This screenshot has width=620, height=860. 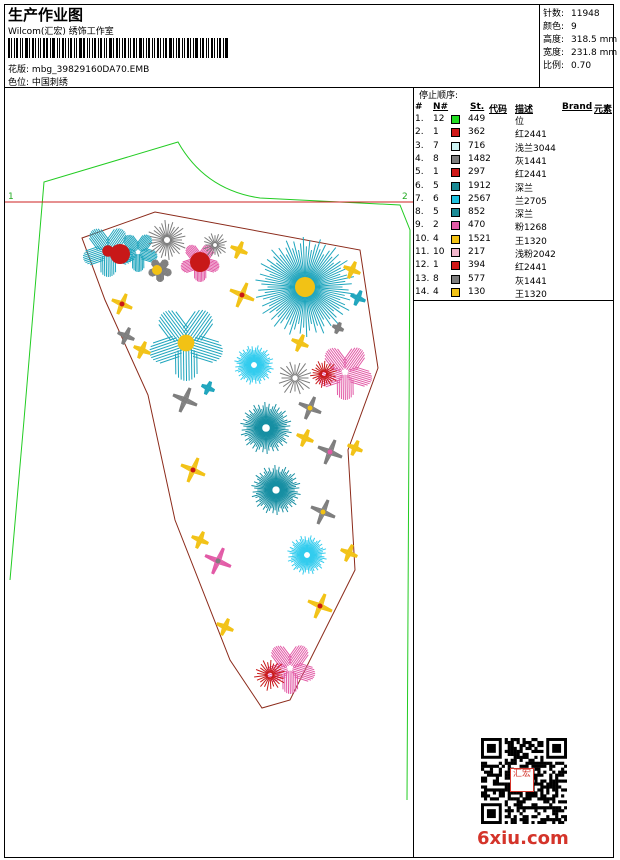 I want to click on col-header-element: 元素, so click(x=603, y=110).